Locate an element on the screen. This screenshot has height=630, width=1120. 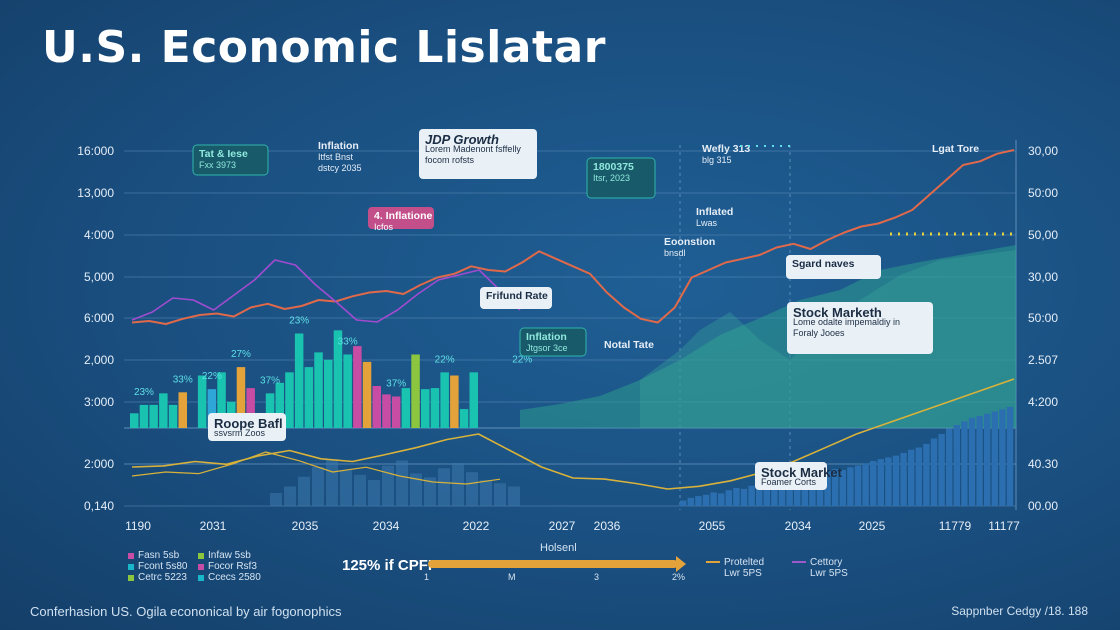
slider-arrow-icon is located at coordinates (681, 564).